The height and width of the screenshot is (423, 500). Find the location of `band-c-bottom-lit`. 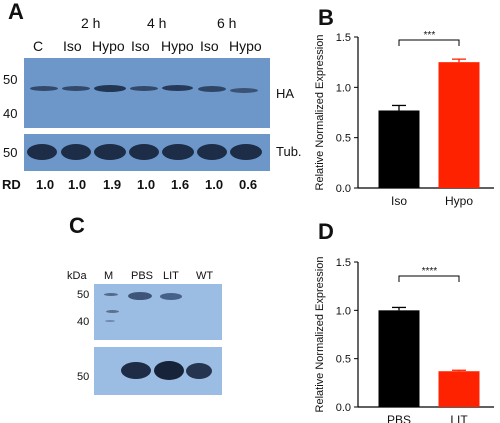

band-c-bottom-lit is located at coordinates (169, 370).